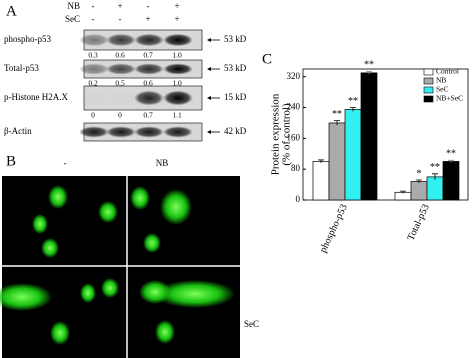 The height and width of the screenshot is (358, 474). I want to click on axis-title: Protein expression, so click(276, 134).